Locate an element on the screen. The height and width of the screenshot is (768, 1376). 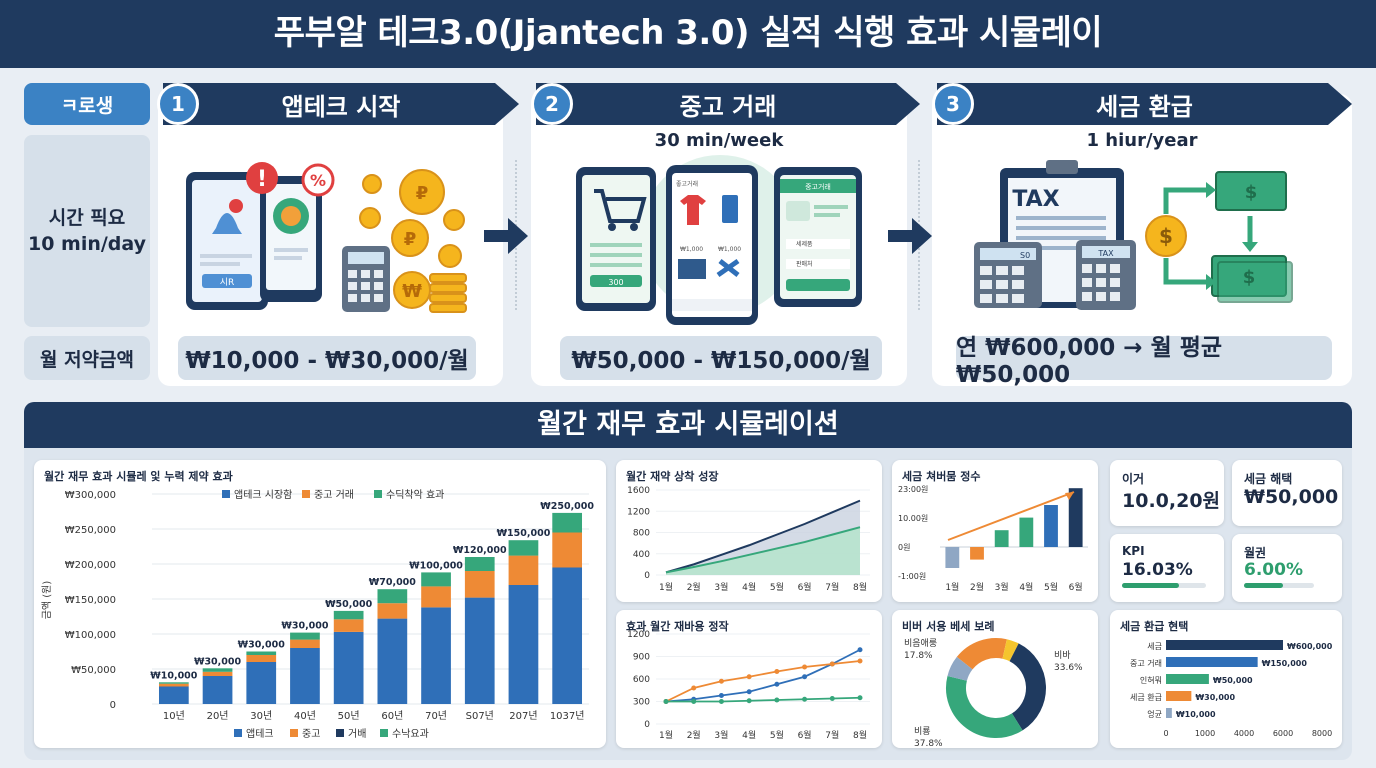
kpi-3-progress is located at coordinates (1164, 585).